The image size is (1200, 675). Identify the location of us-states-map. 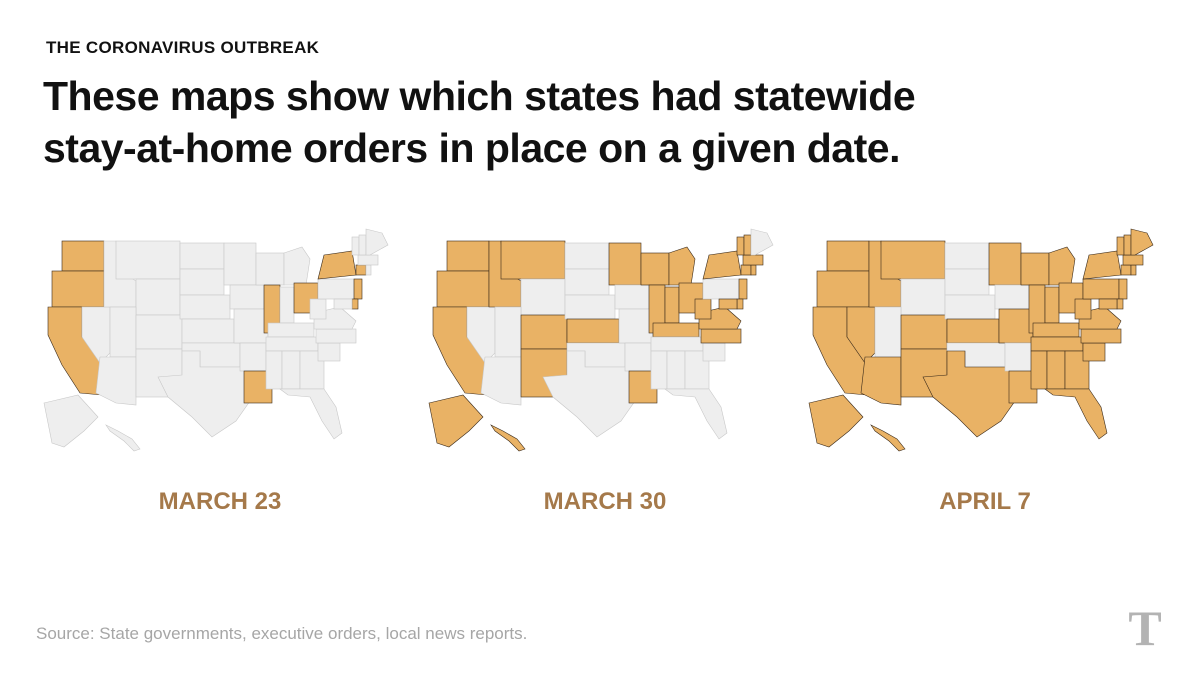
(981, 340).